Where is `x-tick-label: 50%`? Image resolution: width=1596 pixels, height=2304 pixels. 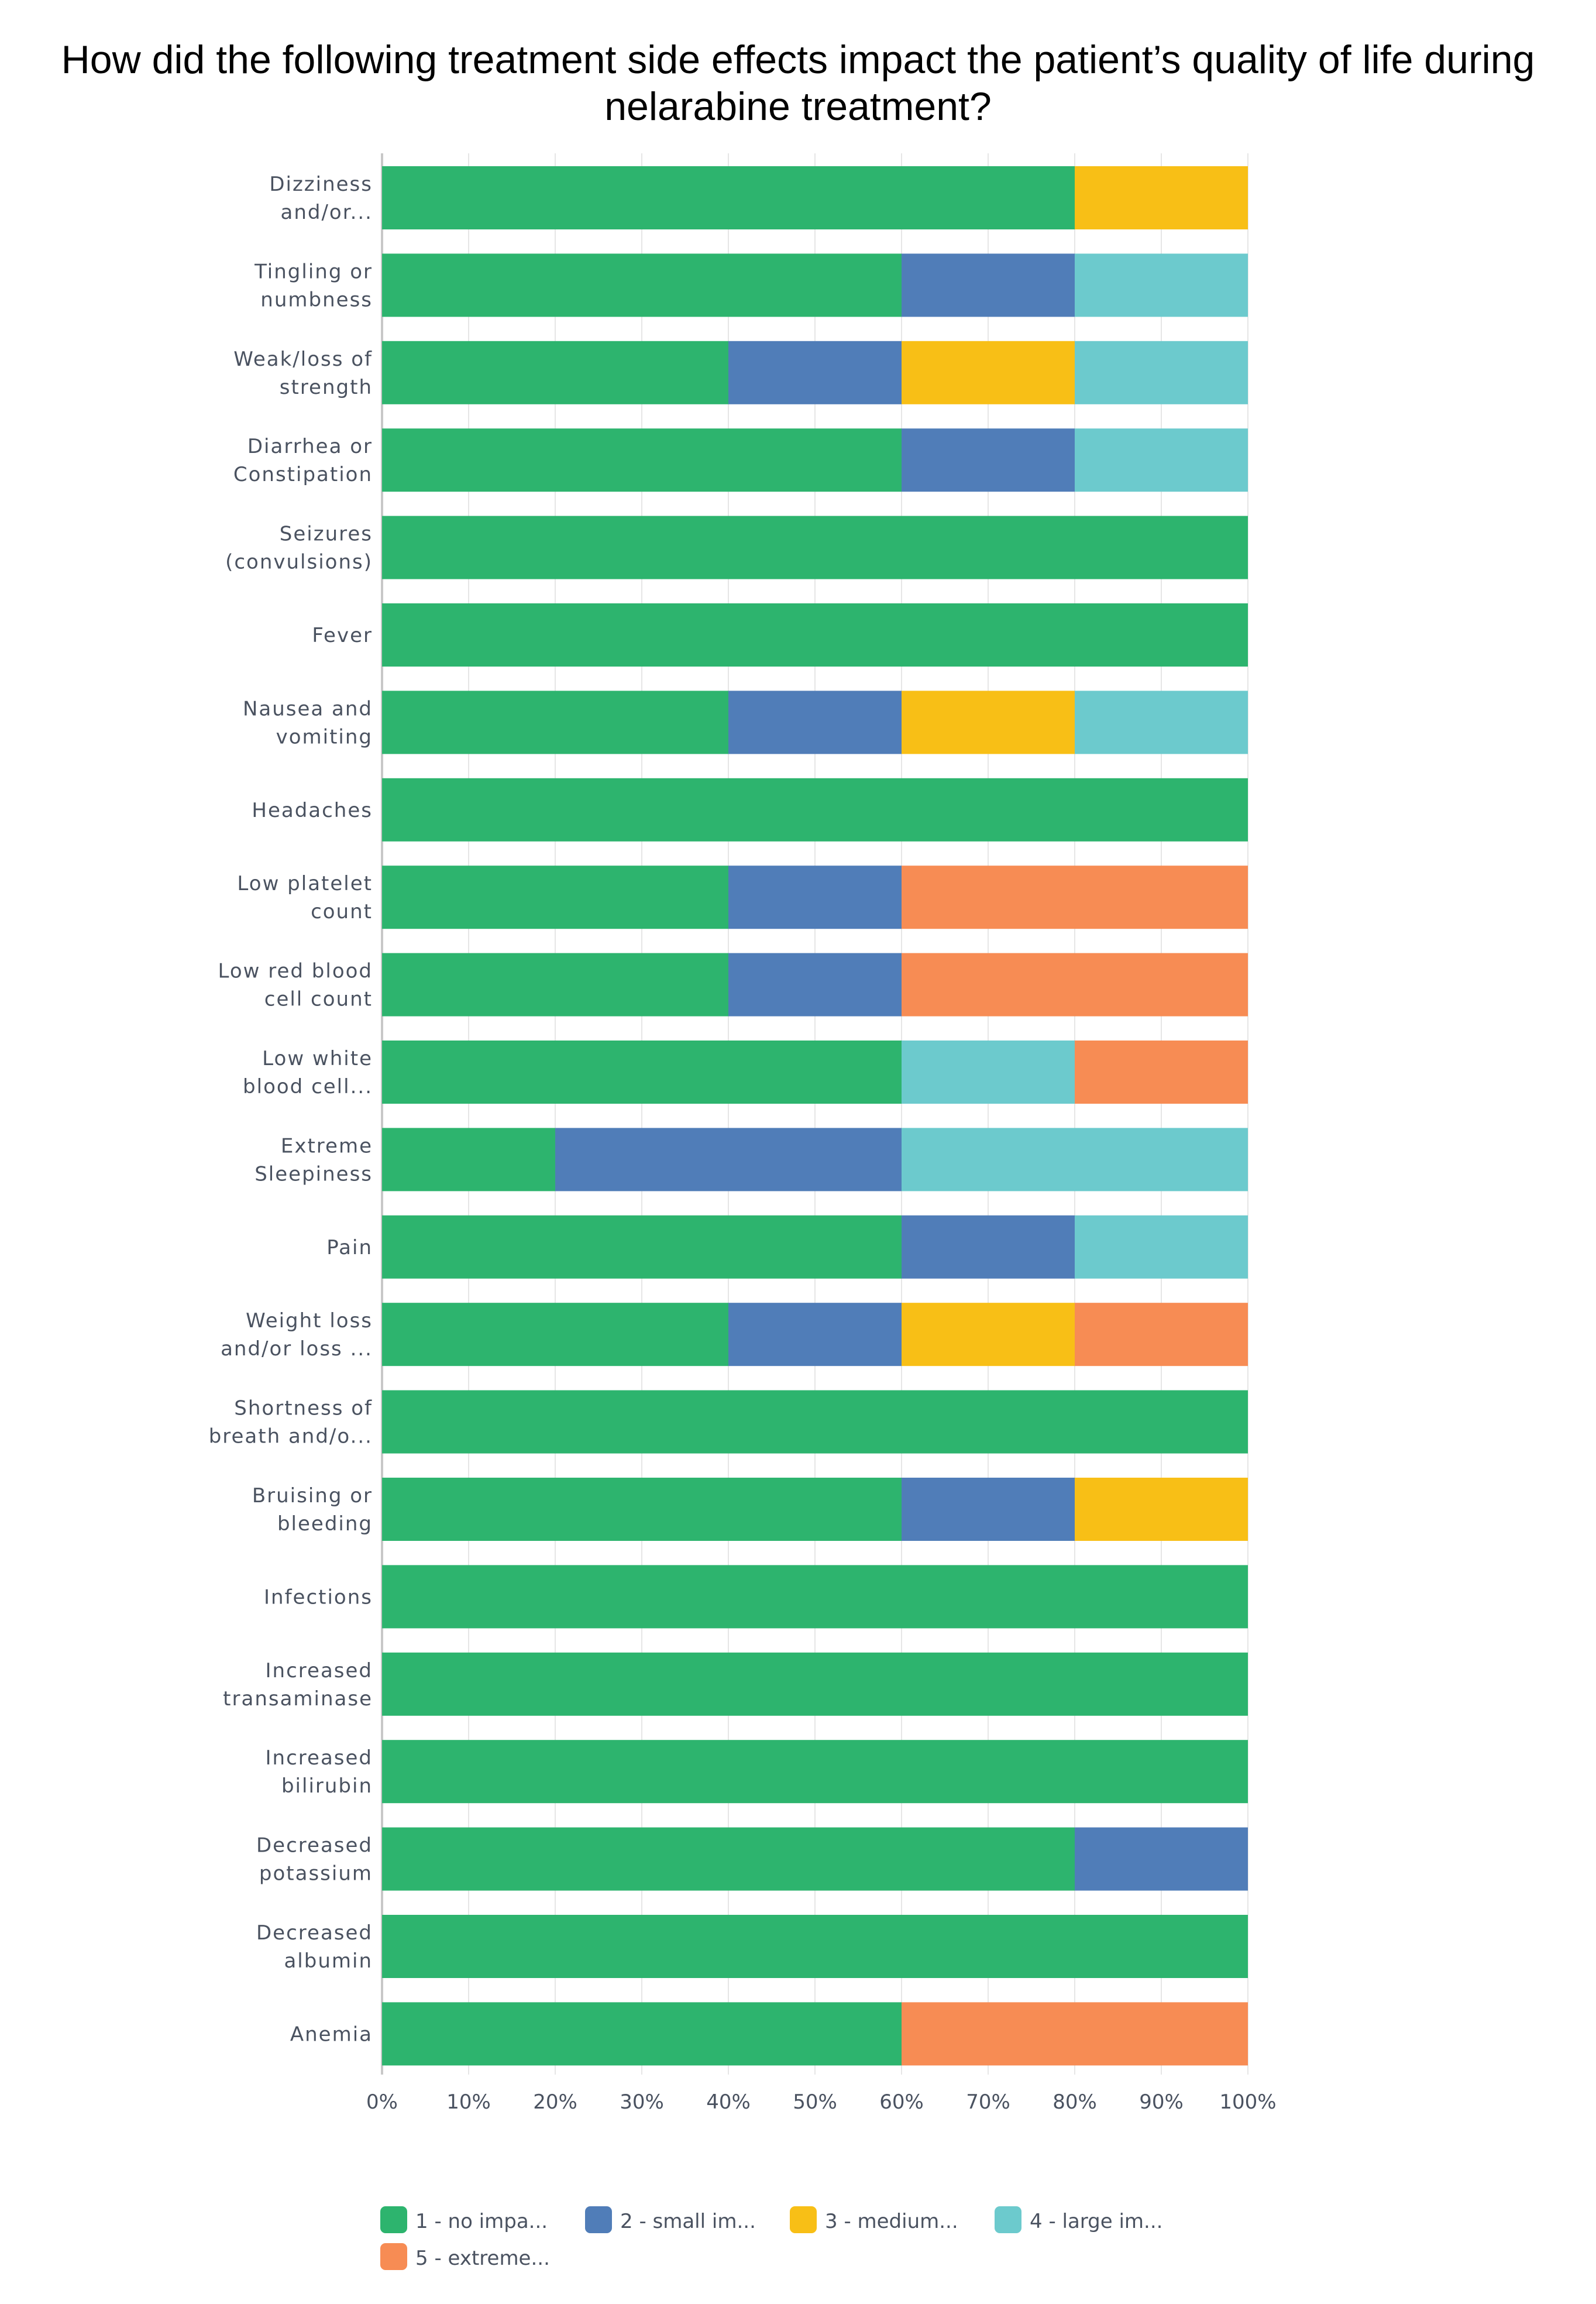
x-tick-label: 50% is located at coordinates (815, 2102).